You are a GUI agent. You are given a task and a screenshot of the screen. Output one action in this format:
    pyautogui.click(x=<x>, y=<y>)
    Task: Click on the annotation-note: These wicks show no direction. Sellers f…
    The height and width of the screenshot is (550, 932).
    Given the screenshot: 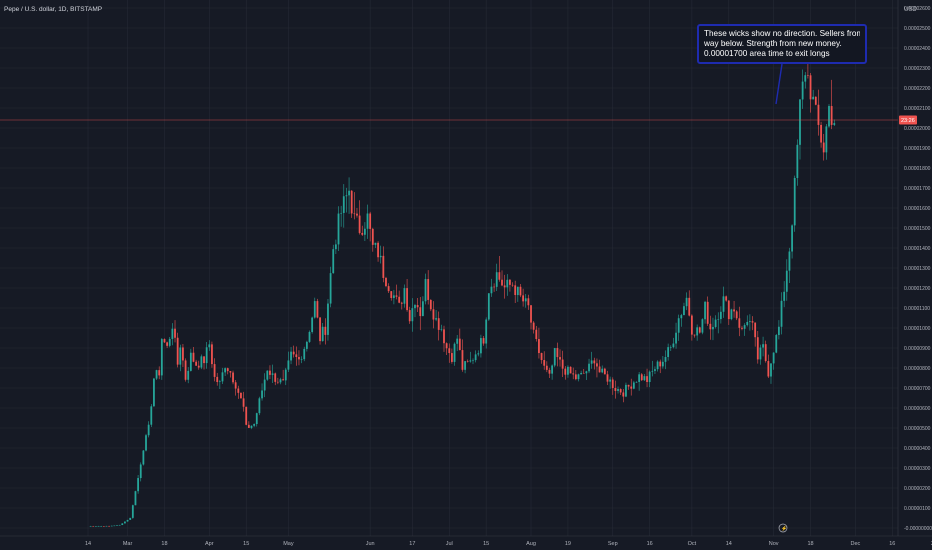 What is the action you would take?
    pyautogui.click(x=782, y=44)
    